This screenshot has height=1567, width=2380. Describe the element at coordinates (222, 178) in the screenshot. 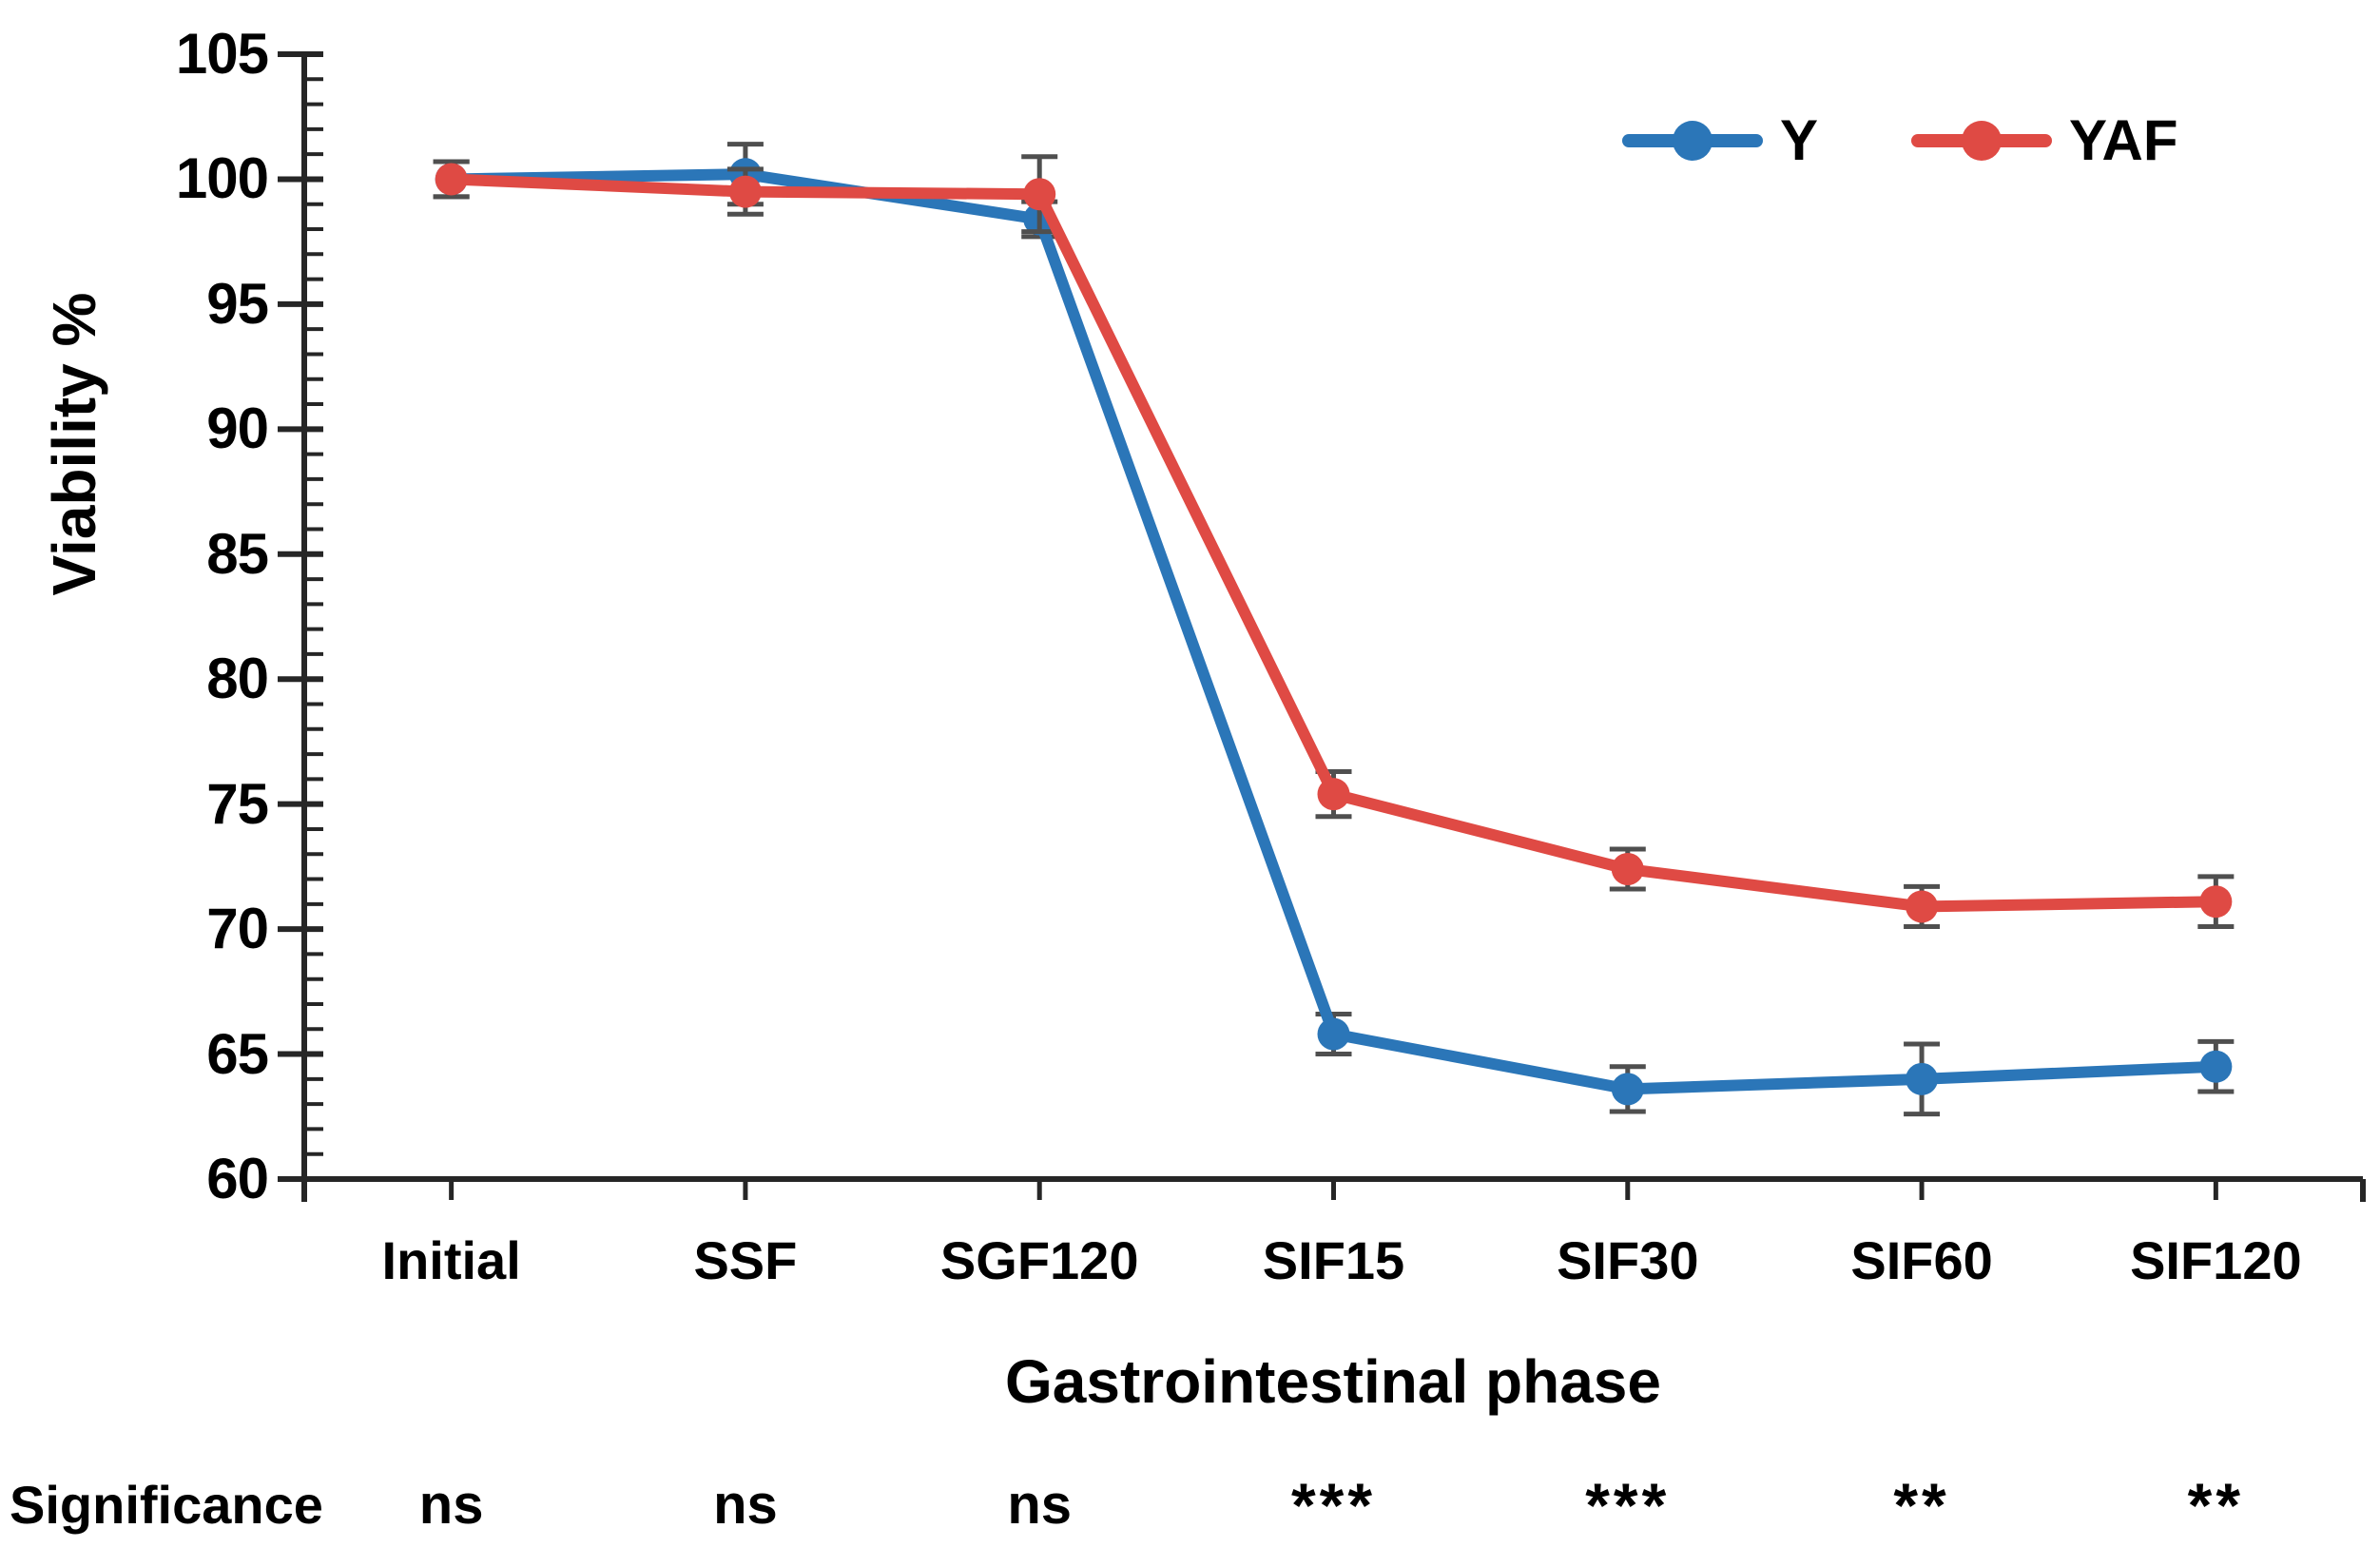

I see `y-tick-label: 100` at that location.